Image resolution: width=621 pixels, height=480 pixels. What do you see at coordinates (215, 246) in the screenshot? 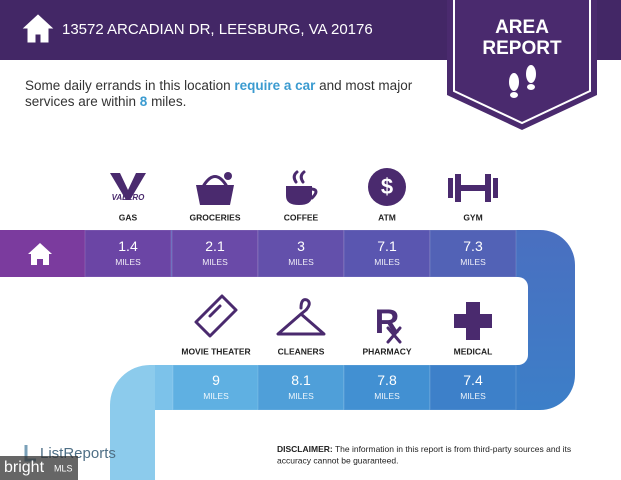
I see `distance: 2.1` at bounding box center [215, 246].